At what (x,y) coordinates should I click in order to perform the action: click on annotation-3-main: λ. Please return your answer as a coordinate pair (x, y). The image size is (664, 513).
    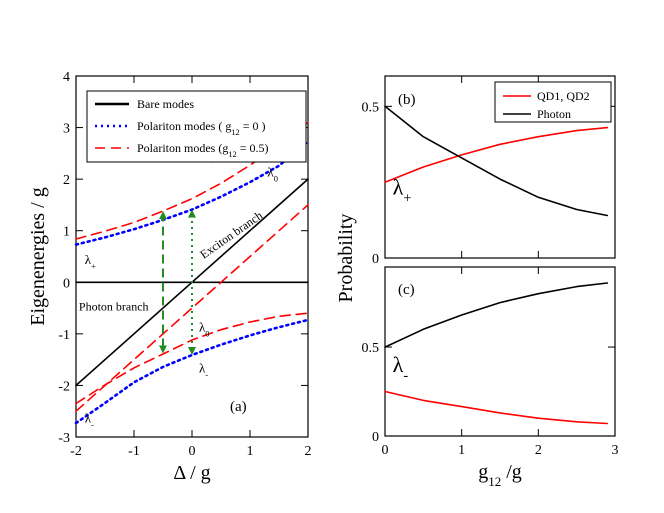
    Looking at the image, I should click on (202, 326).